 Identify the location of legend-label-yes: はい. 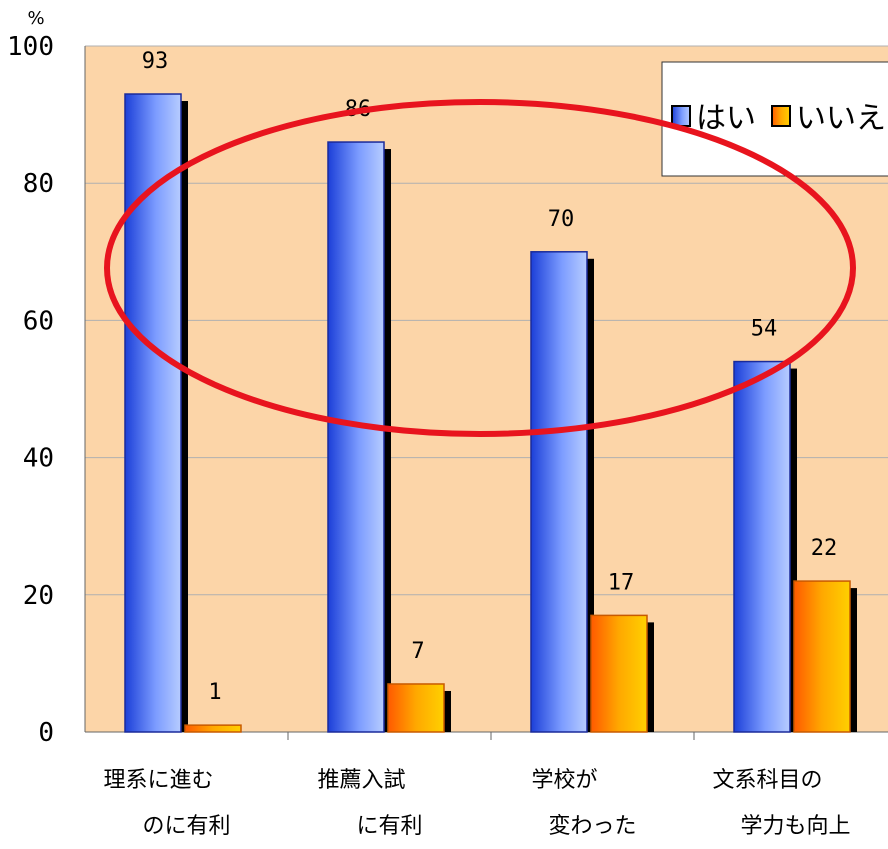
(726, 118).